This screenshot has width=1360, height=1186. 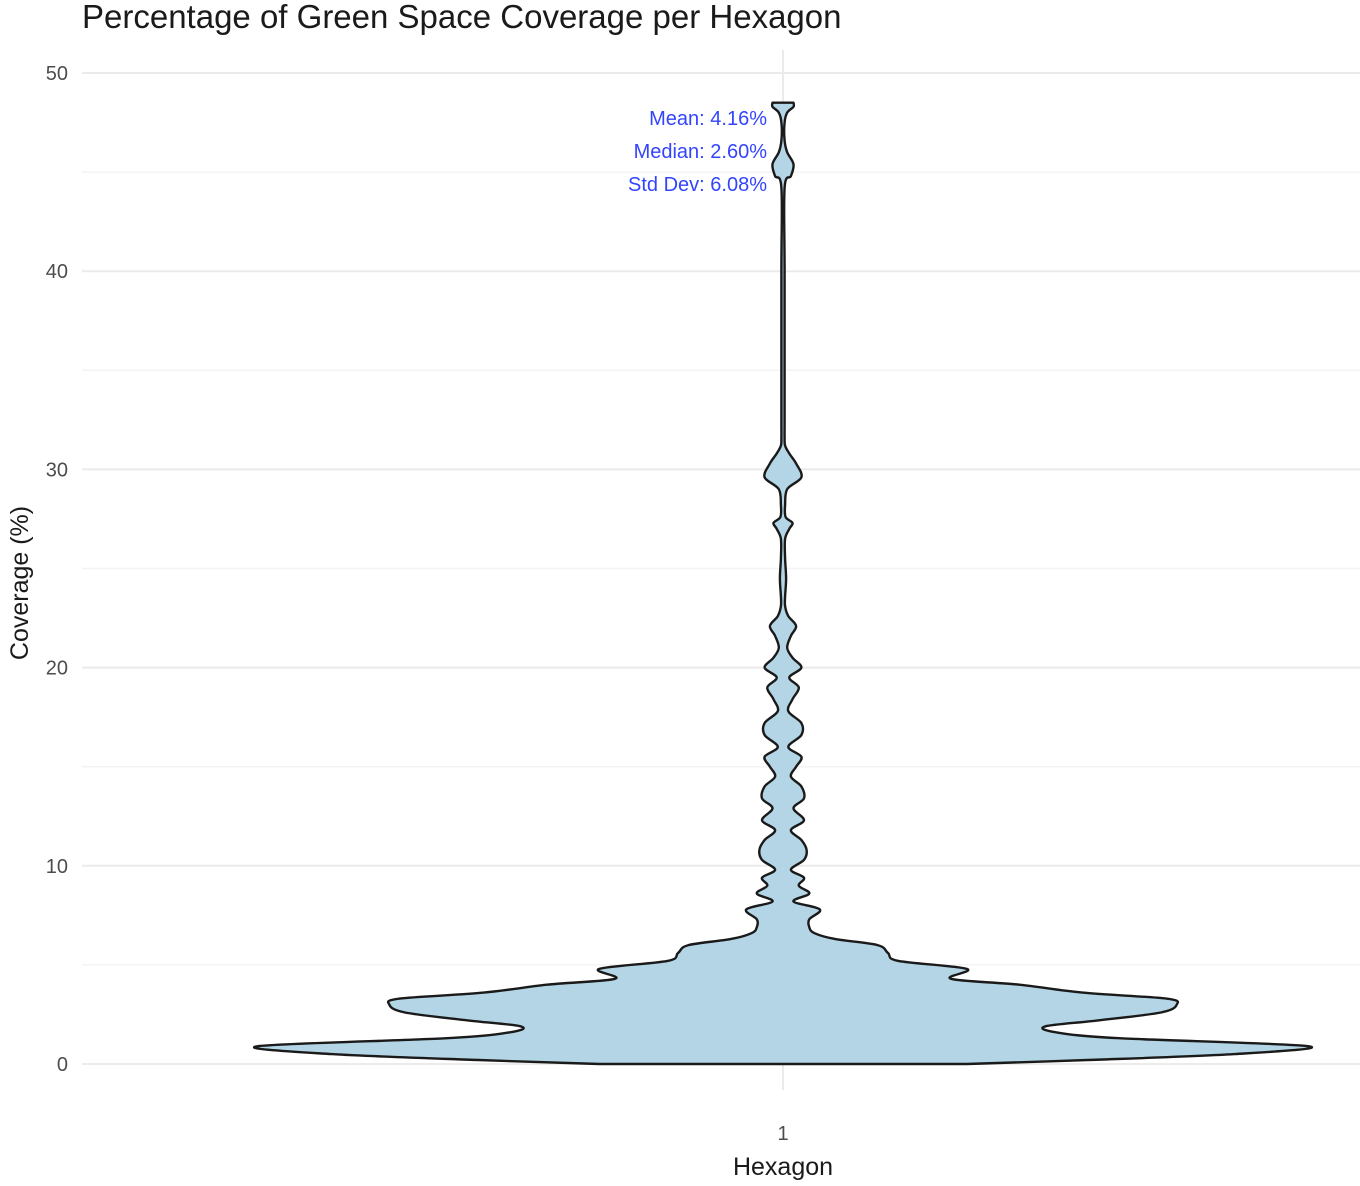 What do you see at coordinates (57, 867) in the screenshot?
I see `y-tick-label: 10` at bounding box center [57, 867].